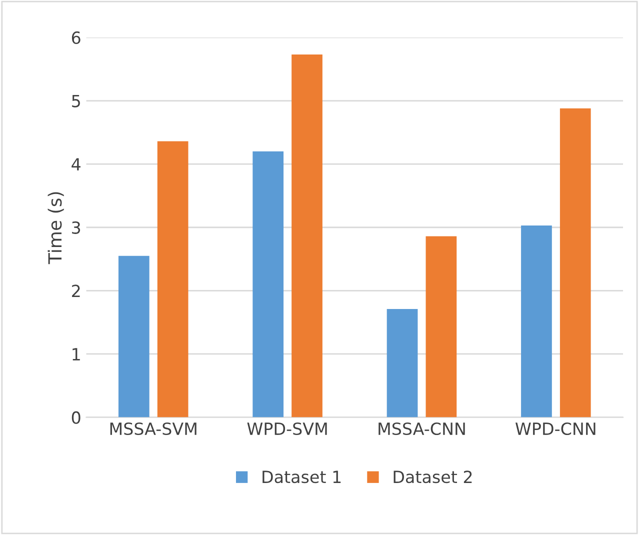  I want to click on x-tick-label: MSSA-CNN, so click(421, 429).